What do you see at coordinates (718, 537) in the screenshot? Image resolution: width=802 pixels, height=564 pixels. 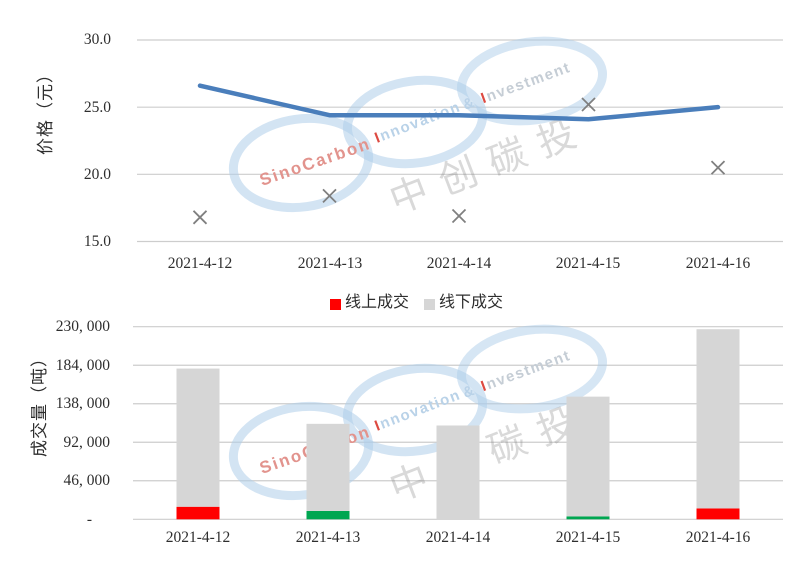 I see `volume-xlabel-5: 2021-4-16` at bounding box center [718, 537].